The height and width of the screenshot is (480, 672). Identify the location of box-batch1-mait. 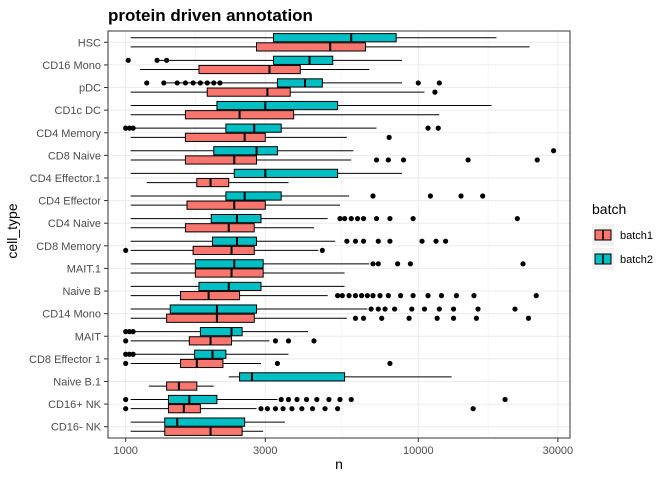
(220, 341).